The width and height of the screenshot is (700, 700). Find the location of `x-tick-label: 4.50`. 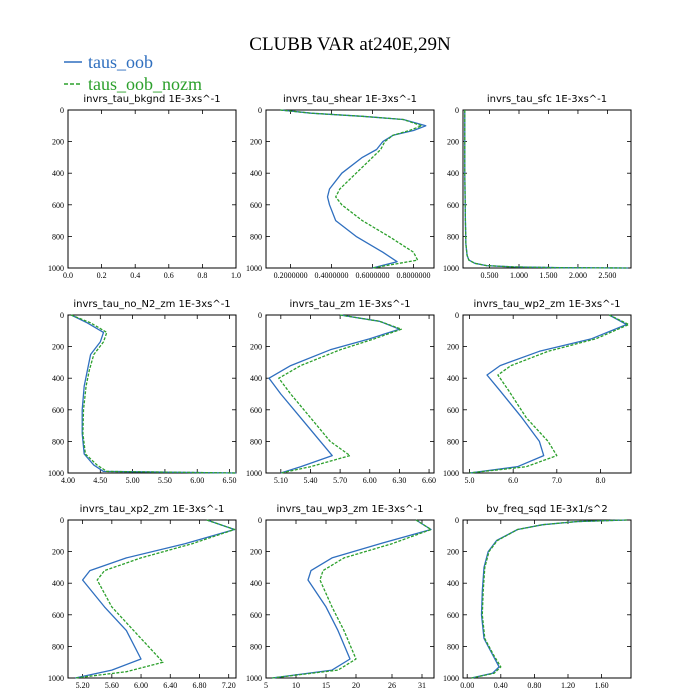

x-tick-label: 4.50 is located at coordinates (100, 480).